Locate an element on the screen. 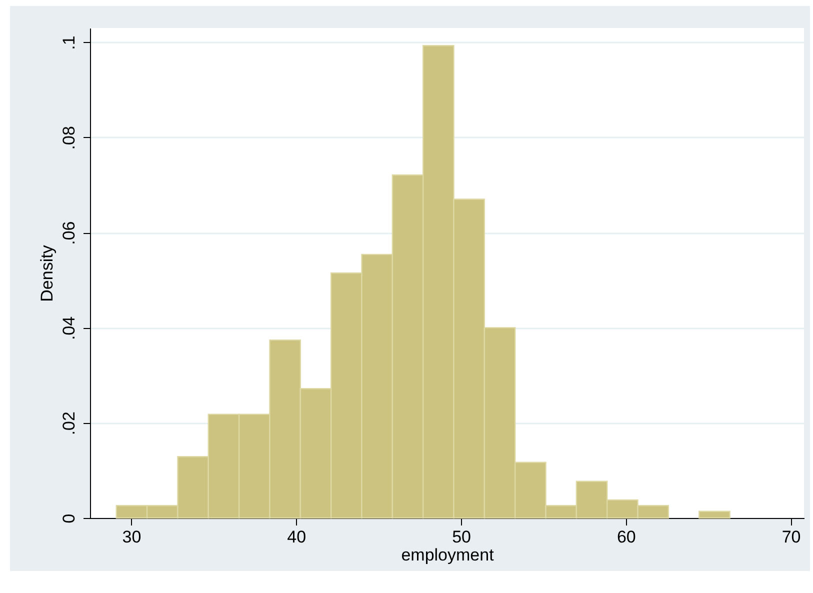 This screenshot has height=593, width=813. x-axis-title: employment is located at coordinates (447, 555).